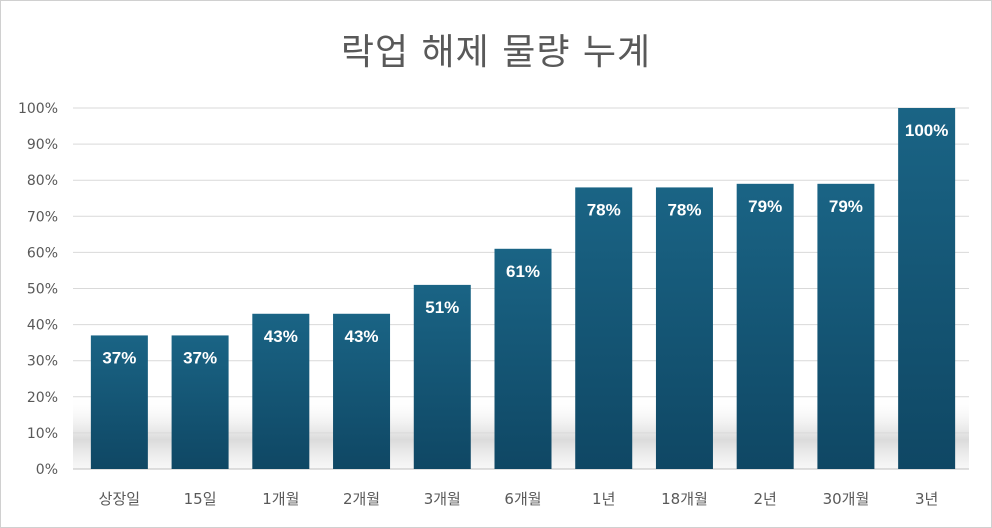 The image size is (992, 528). What do you see at coordinates (765, 499) in the screenshot?
I see `x-tick-label: 2년` at bounding box center [765, 499].